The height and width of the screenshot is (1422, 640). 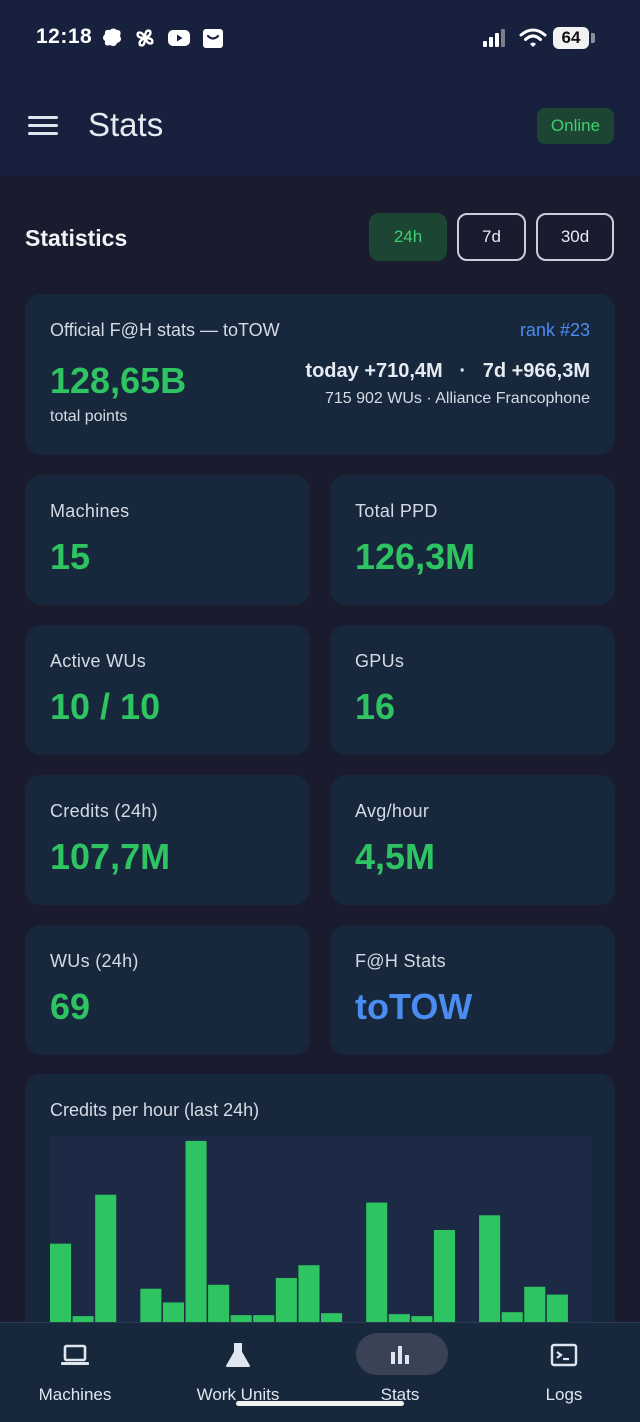 I want to click on nav-stats: Stats, so click(x=400, y=1372).